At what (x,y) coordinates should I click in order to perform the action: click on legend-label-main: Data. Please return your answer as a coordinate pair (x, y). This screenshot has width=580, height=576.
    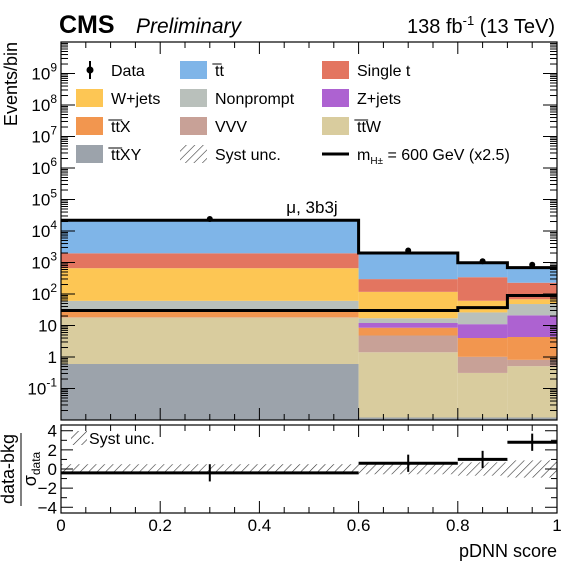
    Looking at the image, I should click on (128, 71).